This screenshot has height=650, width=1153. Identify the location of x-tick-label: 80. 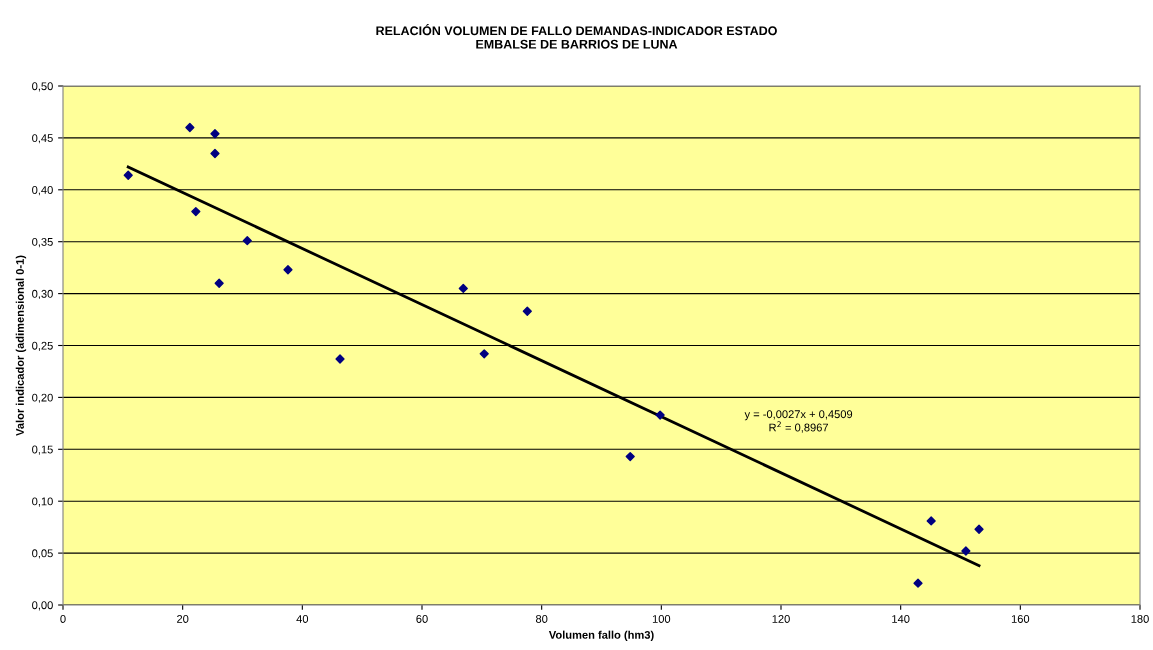
(541, 619).